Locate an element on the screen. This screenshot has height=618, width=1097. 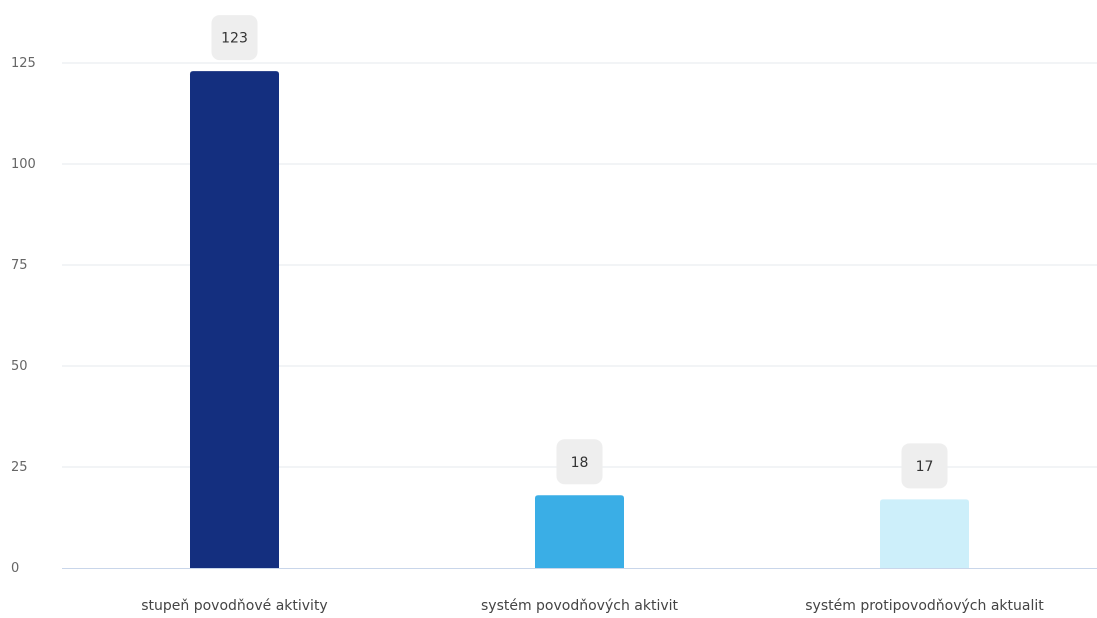
y-tick-label: 50 is located at coordinates (19, 366).